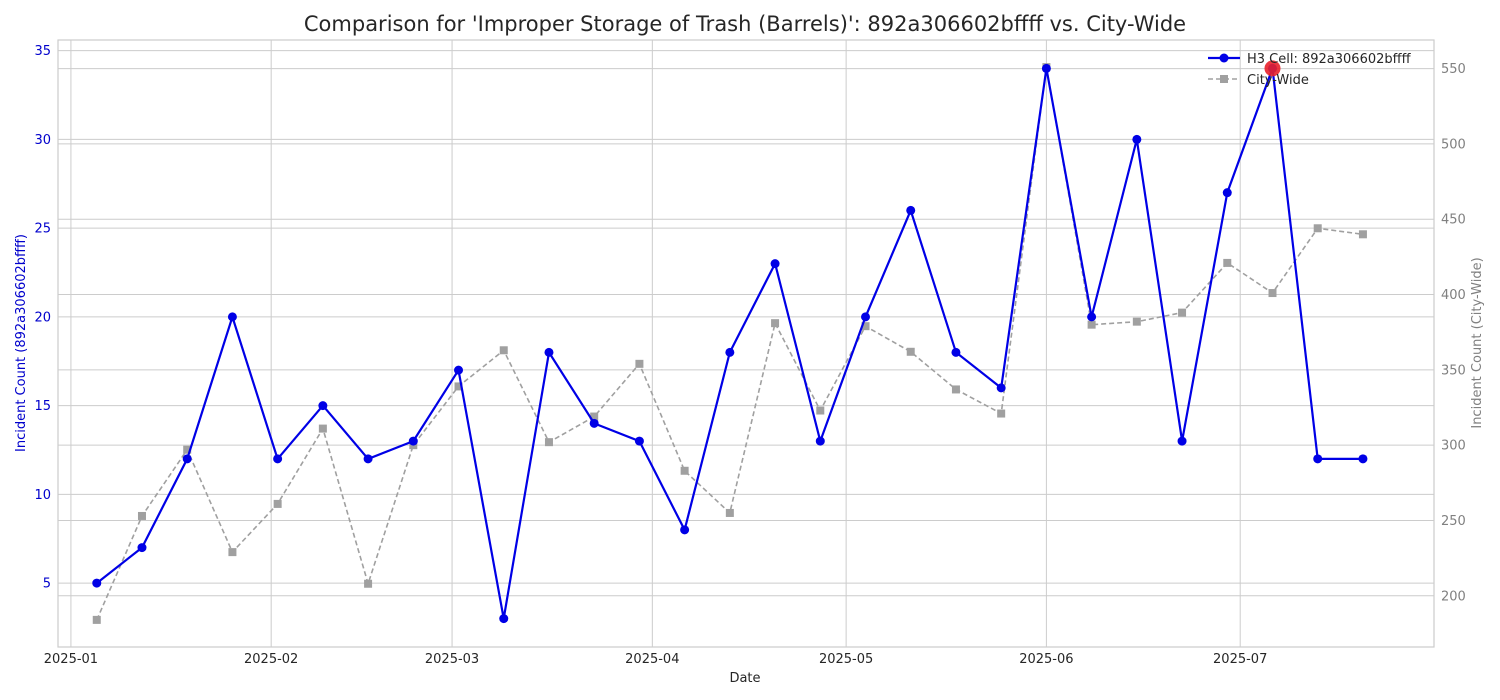 The width and height of the screenshot is (1500, 700). What do you see at coordinates (452, 659) in the screenshot?
I see `x-tick-label: 2025-03` at bounding box center [452, 659].